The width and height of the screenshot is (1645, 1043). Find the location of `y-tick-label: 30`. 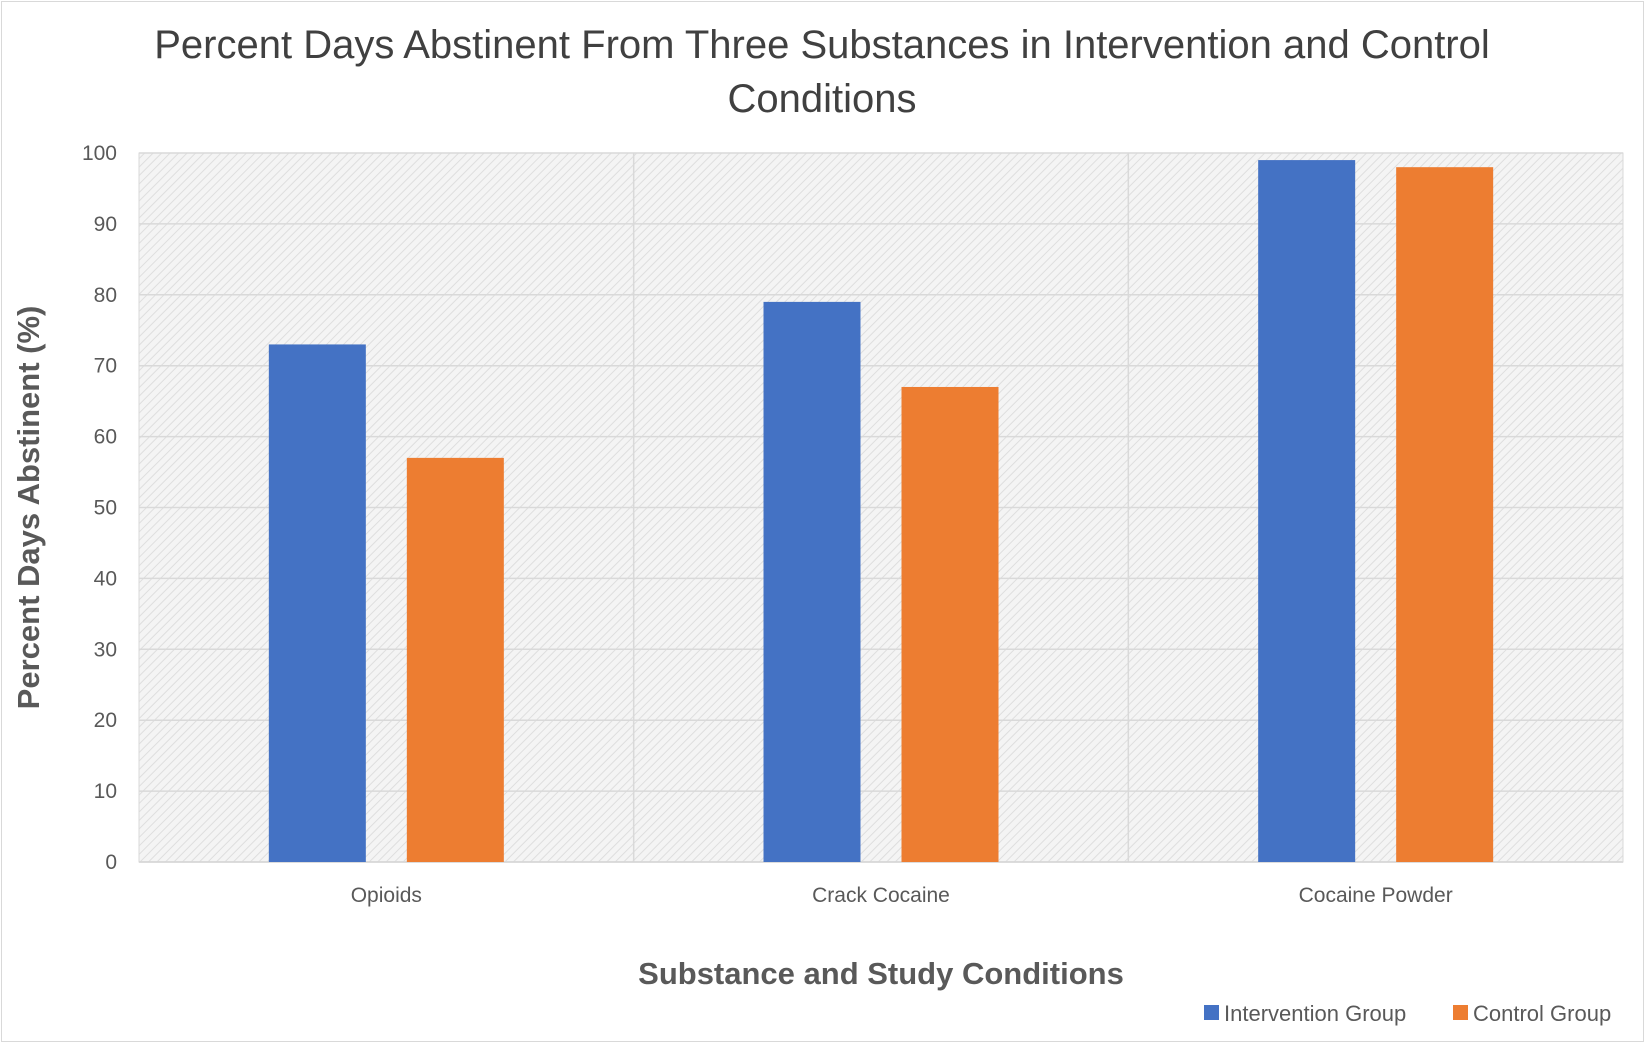

y-tick-label: 30 is located at coordinates (105, 649).